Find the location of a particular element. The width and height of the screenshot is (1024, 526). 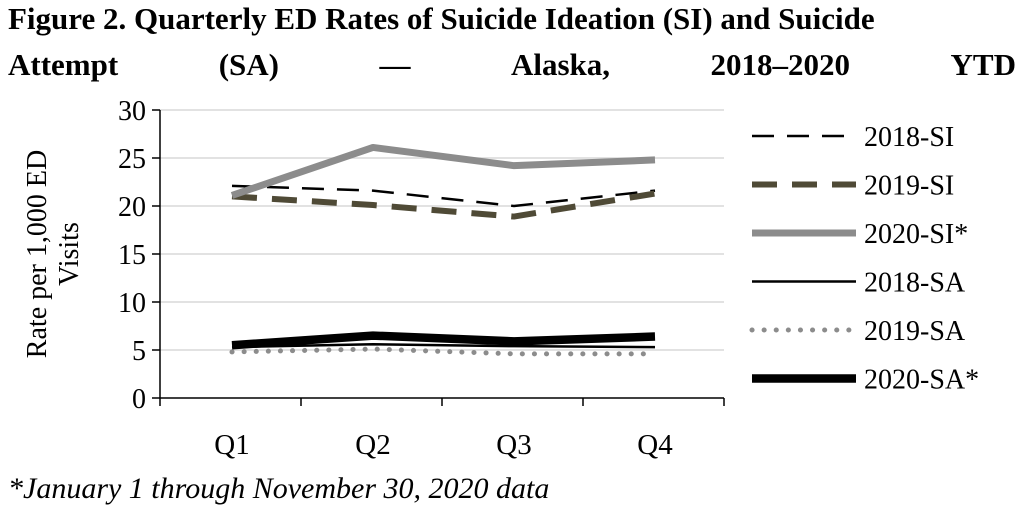

legend-label: 2018-SI is located at coordinates (909, 137).